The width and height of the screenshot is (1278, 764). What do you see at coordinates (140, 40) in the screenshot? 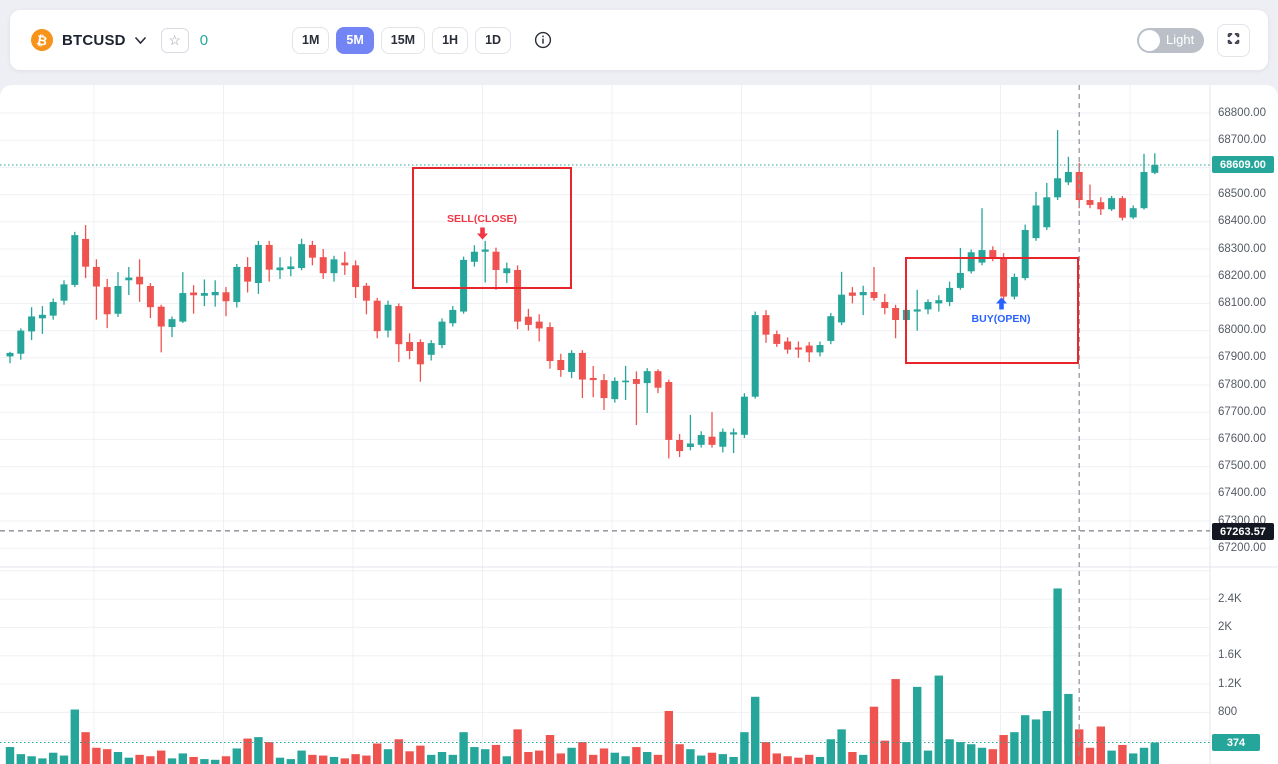
I see `chevron-down-icon` at bounding box center [140, 40].